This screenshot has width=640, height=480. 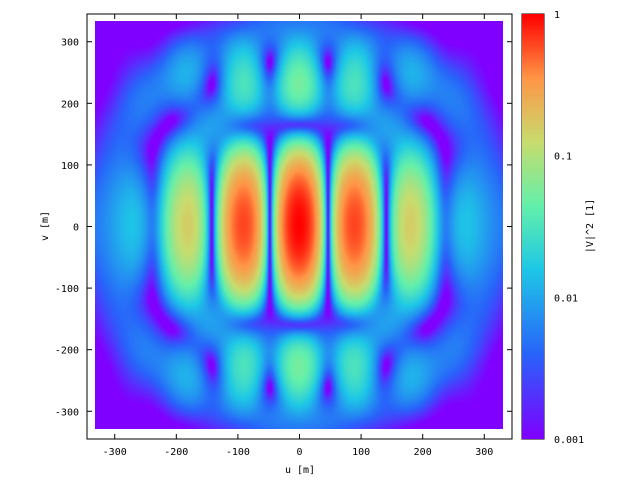 What do you see at coordinates (563, 157) in the screenshot?
I see `colorbar-tick-label: 0.1` at bounding box center [563, 157].